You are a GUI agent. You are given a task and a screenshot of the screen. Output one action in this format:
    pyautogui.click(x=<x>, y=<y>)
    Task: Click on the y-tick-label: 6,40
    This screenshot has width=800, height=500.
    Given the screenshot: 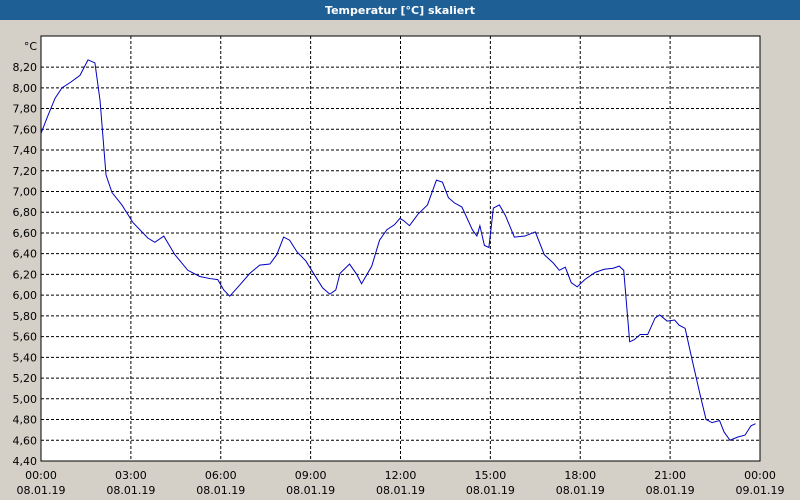 What is the action you would take?
    pyautogui.click(x=25, y=254)
    